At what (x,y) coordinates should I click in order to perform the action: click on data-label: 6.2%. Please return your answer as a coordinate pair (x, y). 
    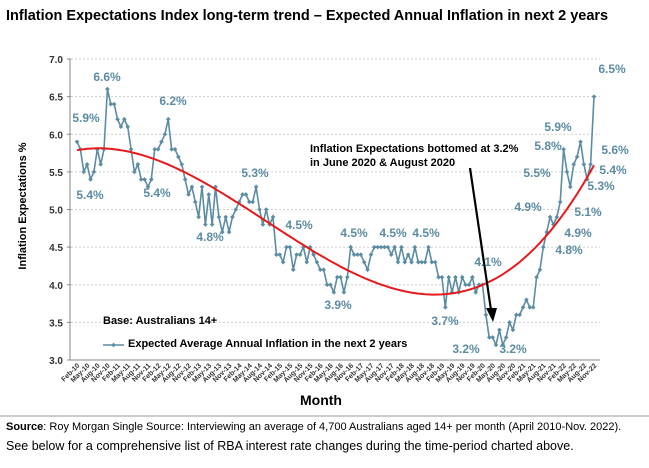
    Looking at the image, I should click on (173, 101).